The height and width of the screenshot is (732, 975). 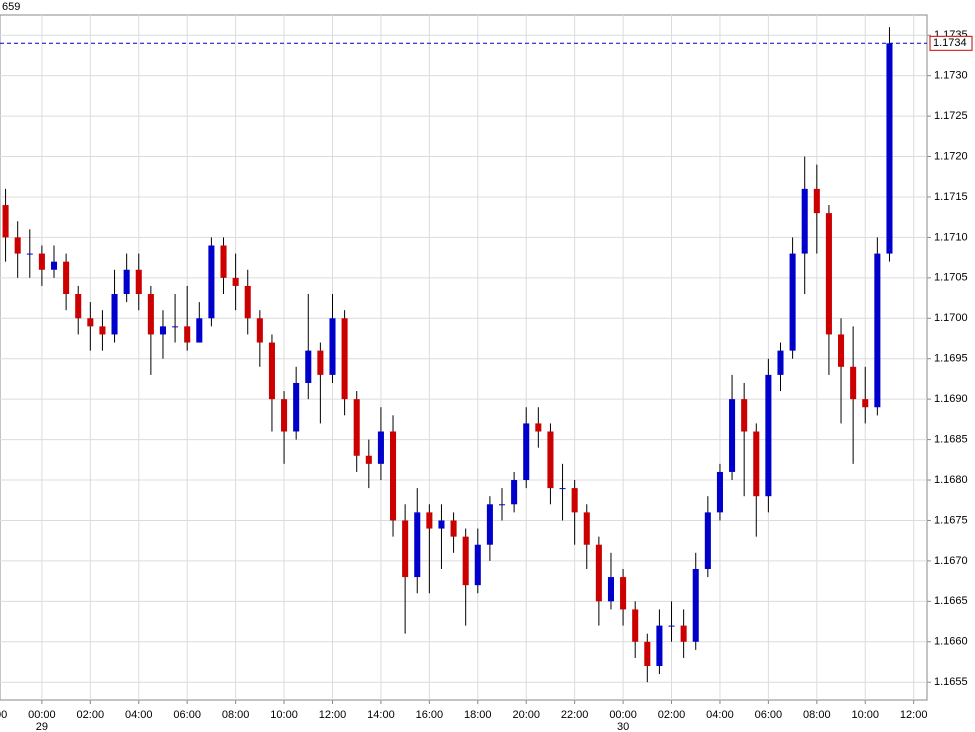 What do you see at coordinates (951, 156) in the screenshot?
I see `y-tick-label: 1.1720` at bounding box center [951, 156].